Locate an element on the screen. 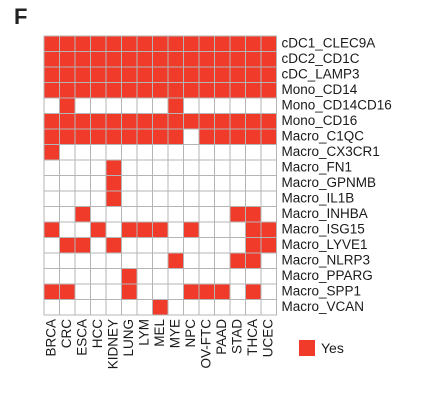 This screenshot has width=448, height=400. column-label: OV-FTC is located at coordinates (205, 344).